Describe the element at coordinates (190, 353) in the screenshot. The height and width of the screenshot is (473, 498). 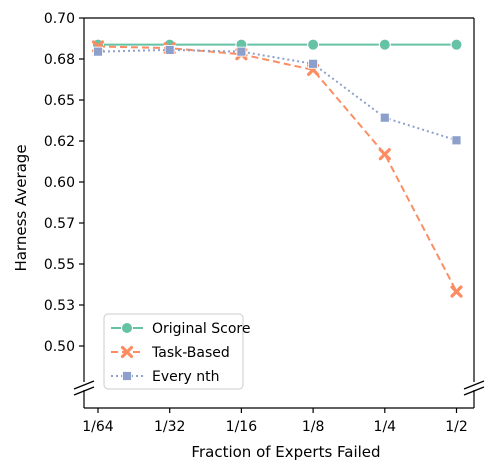
I see `legend-label: Task-Based` at that location.